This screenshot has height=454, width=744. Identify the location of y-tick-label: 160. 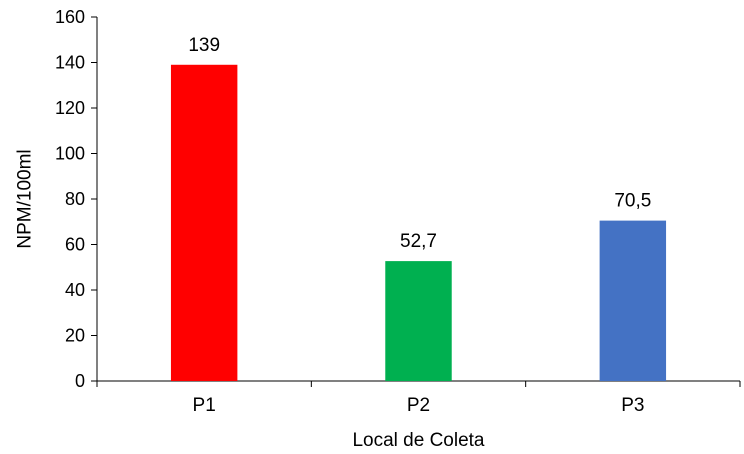
(70, 17).